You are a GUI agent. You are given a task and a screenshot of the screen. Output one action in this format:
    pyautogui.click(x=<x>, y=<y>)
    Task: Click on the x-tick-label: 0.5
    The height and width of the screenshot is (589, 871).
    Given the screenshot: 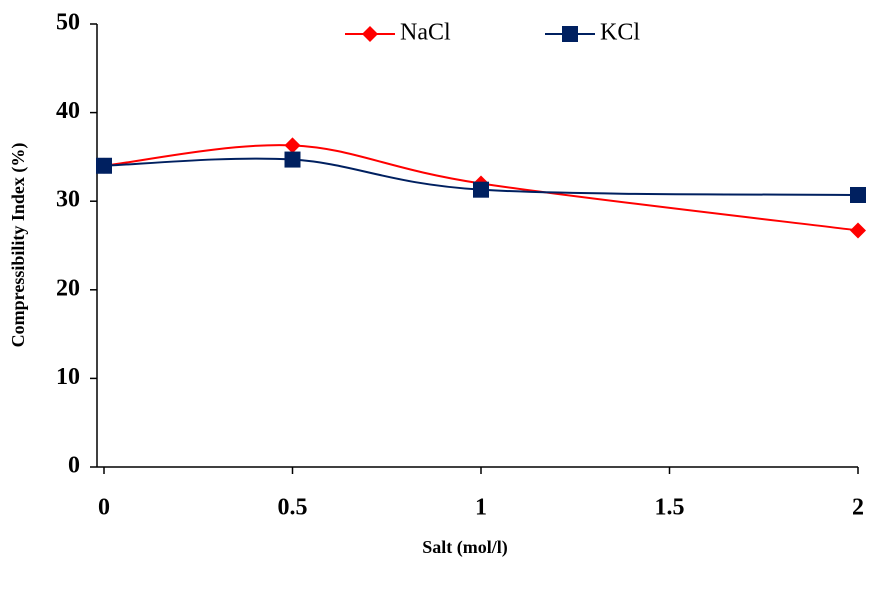 What is the action you would take?
    pyautogui.click(x=293, y=508)
    